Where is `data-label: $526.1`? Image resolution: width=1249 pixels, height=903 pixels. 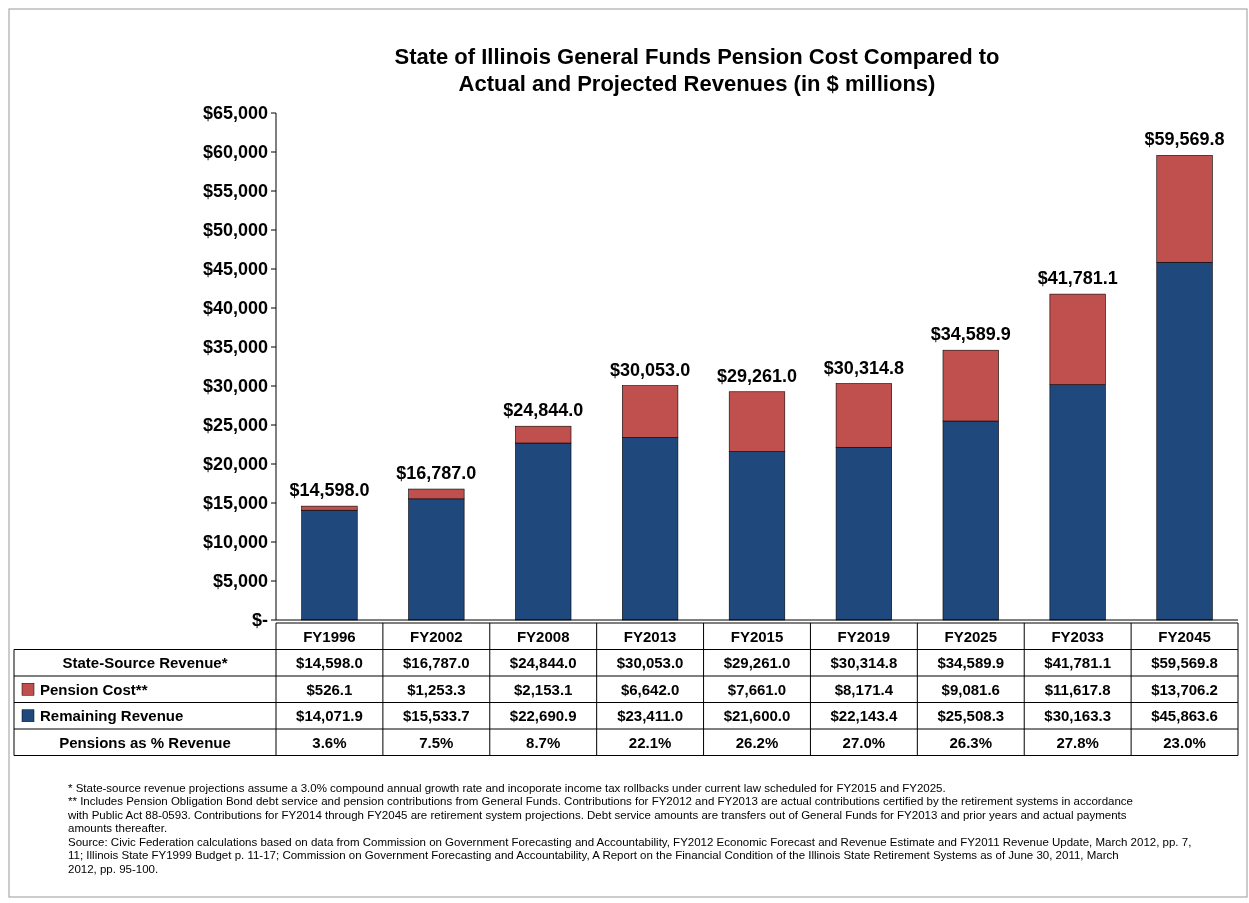
data-label: $526.1 is located at coordinates (329, 689).